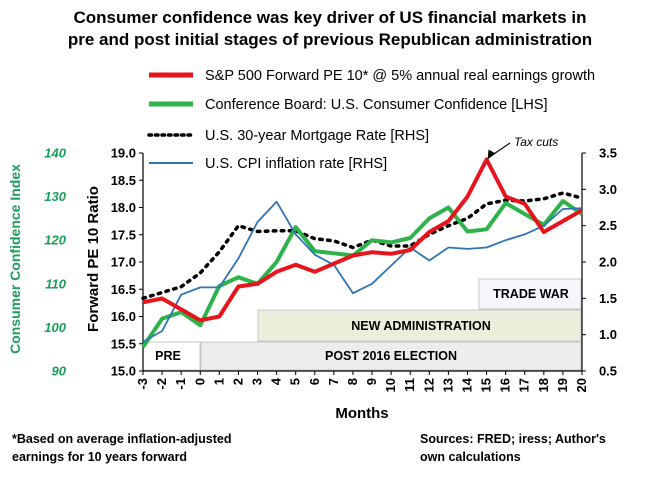 The width and height of the screenshot is (660, 478). Describe the element at coordinates (470, 457) in the screenshot. I see `sources-line-2: own calculations` at that location.